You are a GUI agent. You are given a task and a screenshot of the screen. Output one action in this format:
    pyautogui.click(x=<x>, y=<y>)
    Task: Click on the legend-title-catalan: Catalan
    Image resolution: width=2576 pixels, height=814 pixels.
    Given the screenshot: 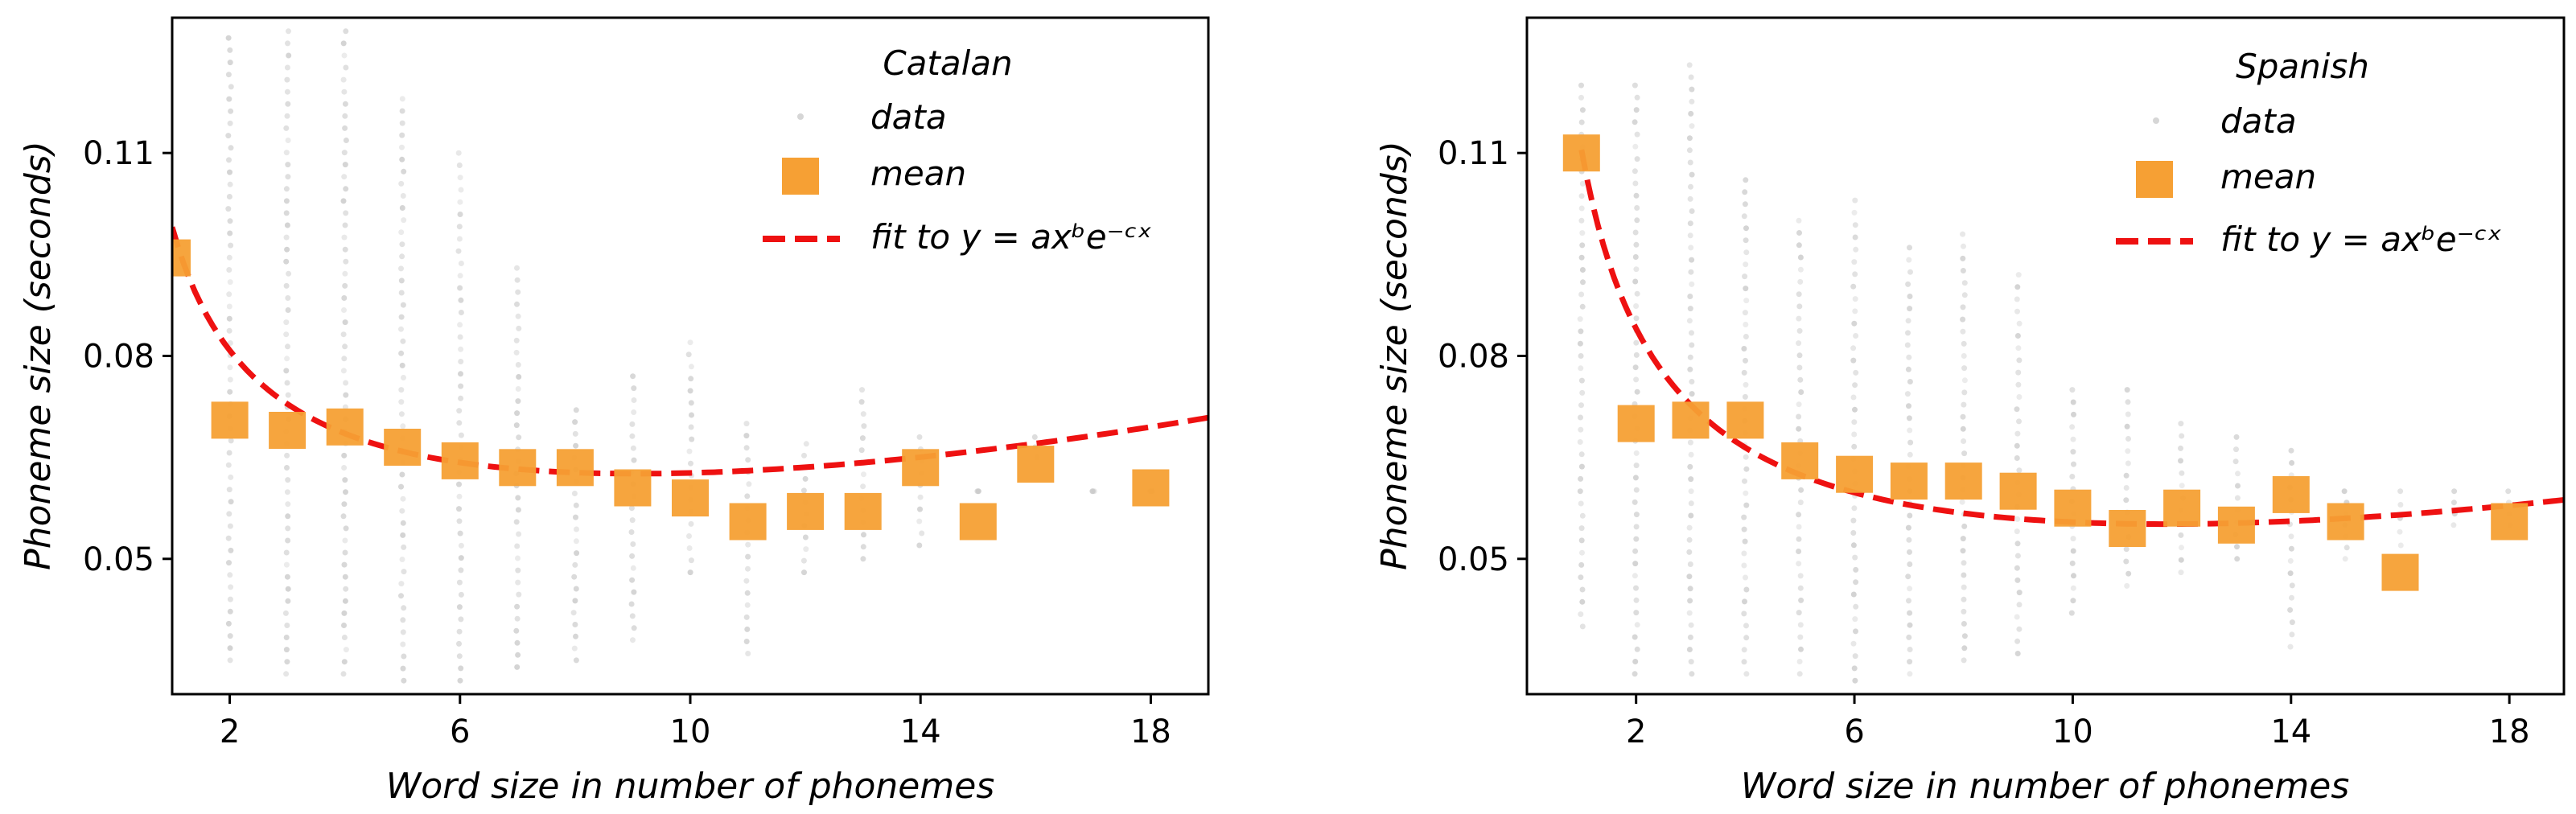 What is the action you would take?
    pyautogui.click(x=947, y=63)
    